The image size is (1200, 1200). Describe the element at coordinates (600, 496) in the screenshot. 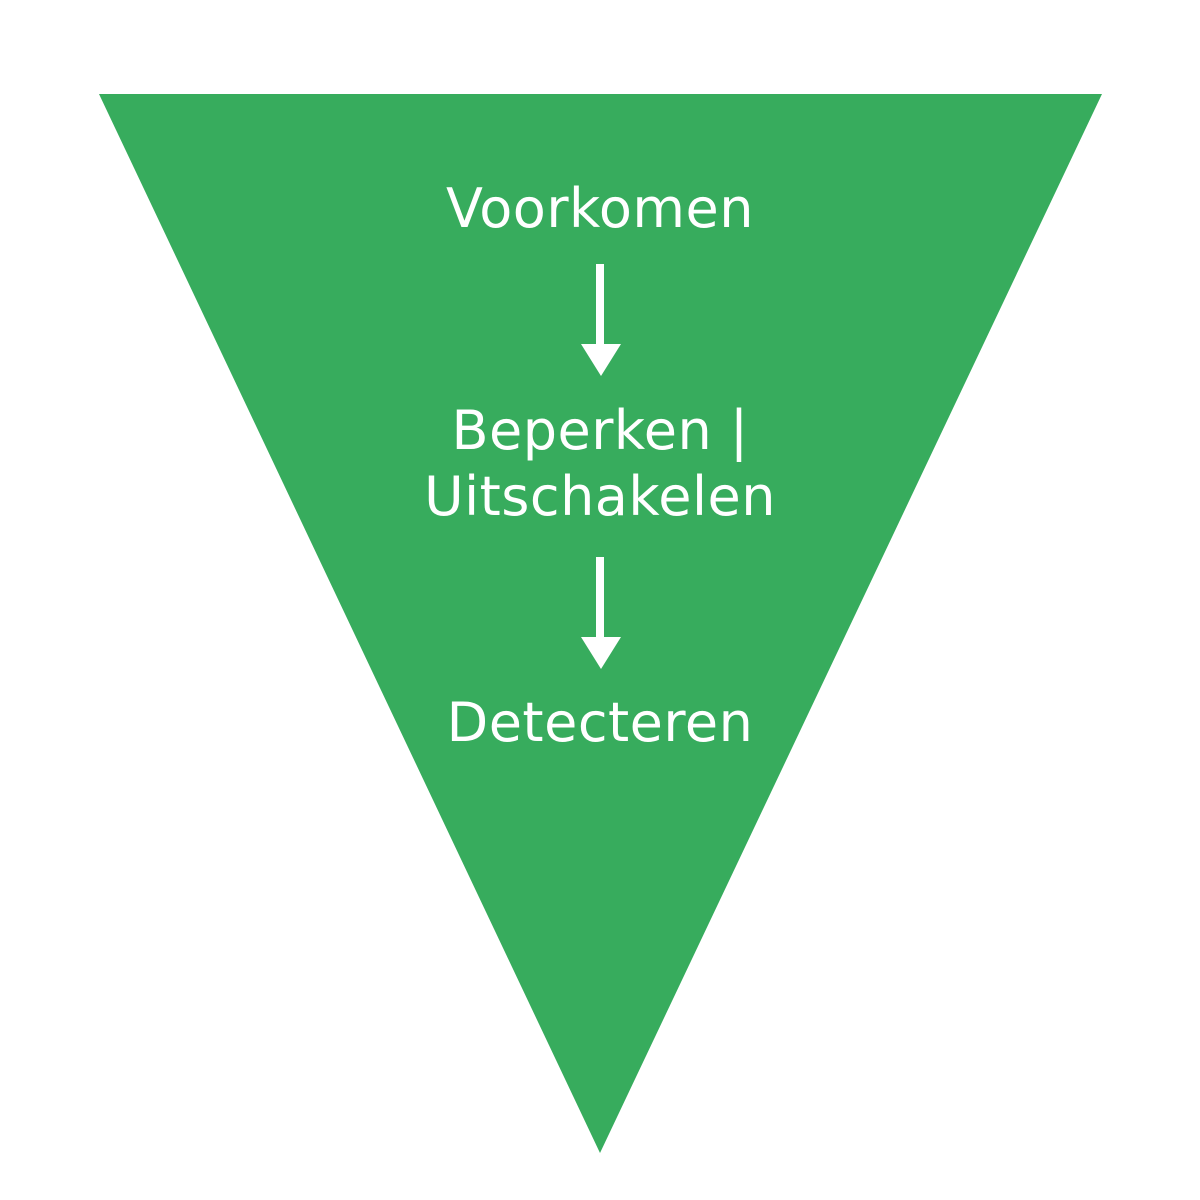

I see `step-label-line: Uitschakelen` at that location.